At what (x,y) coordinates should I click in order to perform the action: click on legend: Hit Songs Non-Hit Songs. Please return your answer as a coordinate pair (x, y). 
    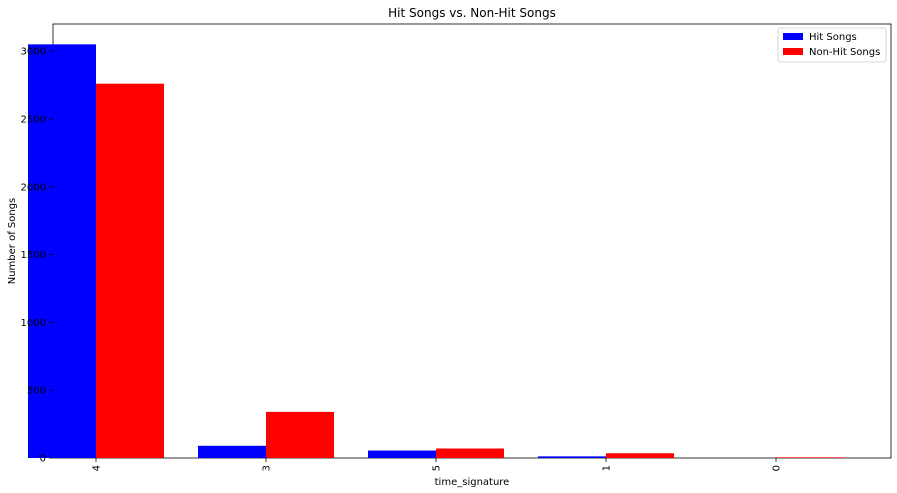
    Looking at the image, I should click on (832, 45).